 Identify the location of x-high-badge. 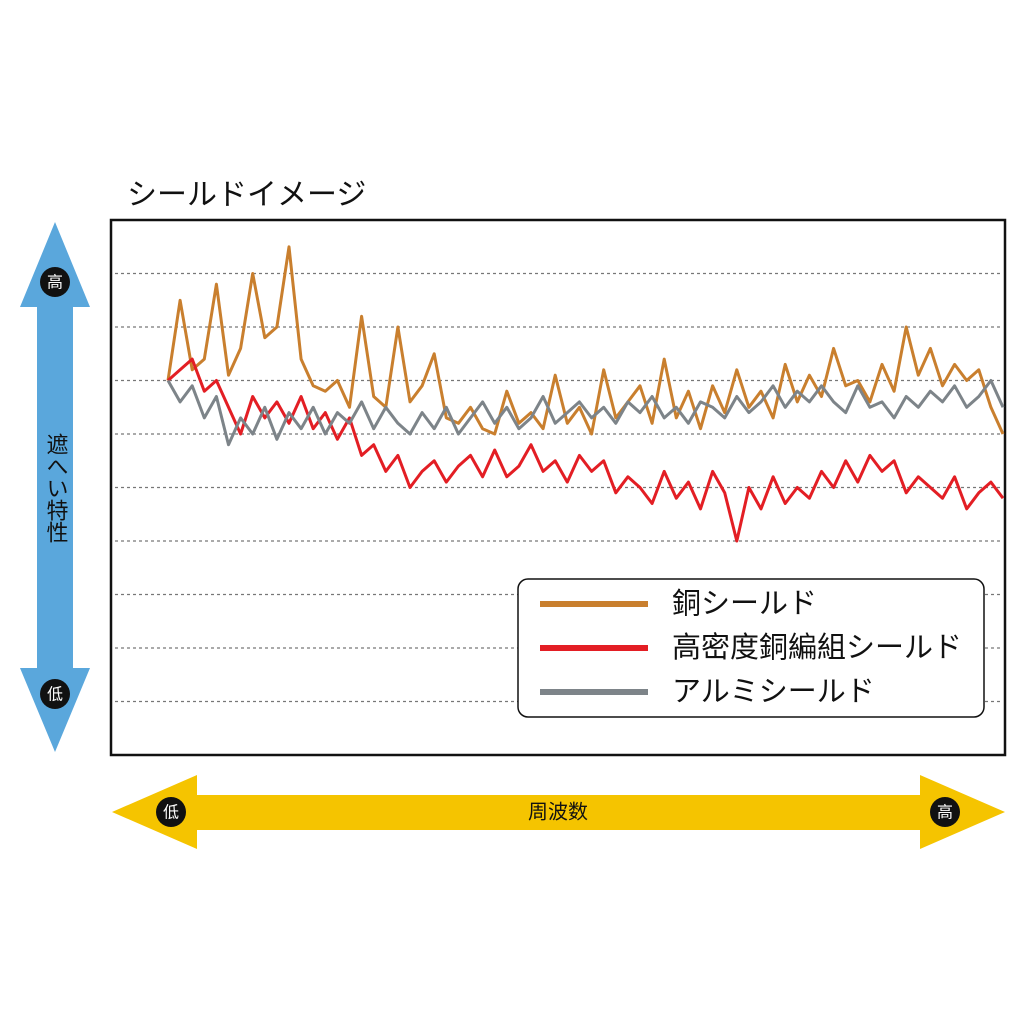
(945, 812).